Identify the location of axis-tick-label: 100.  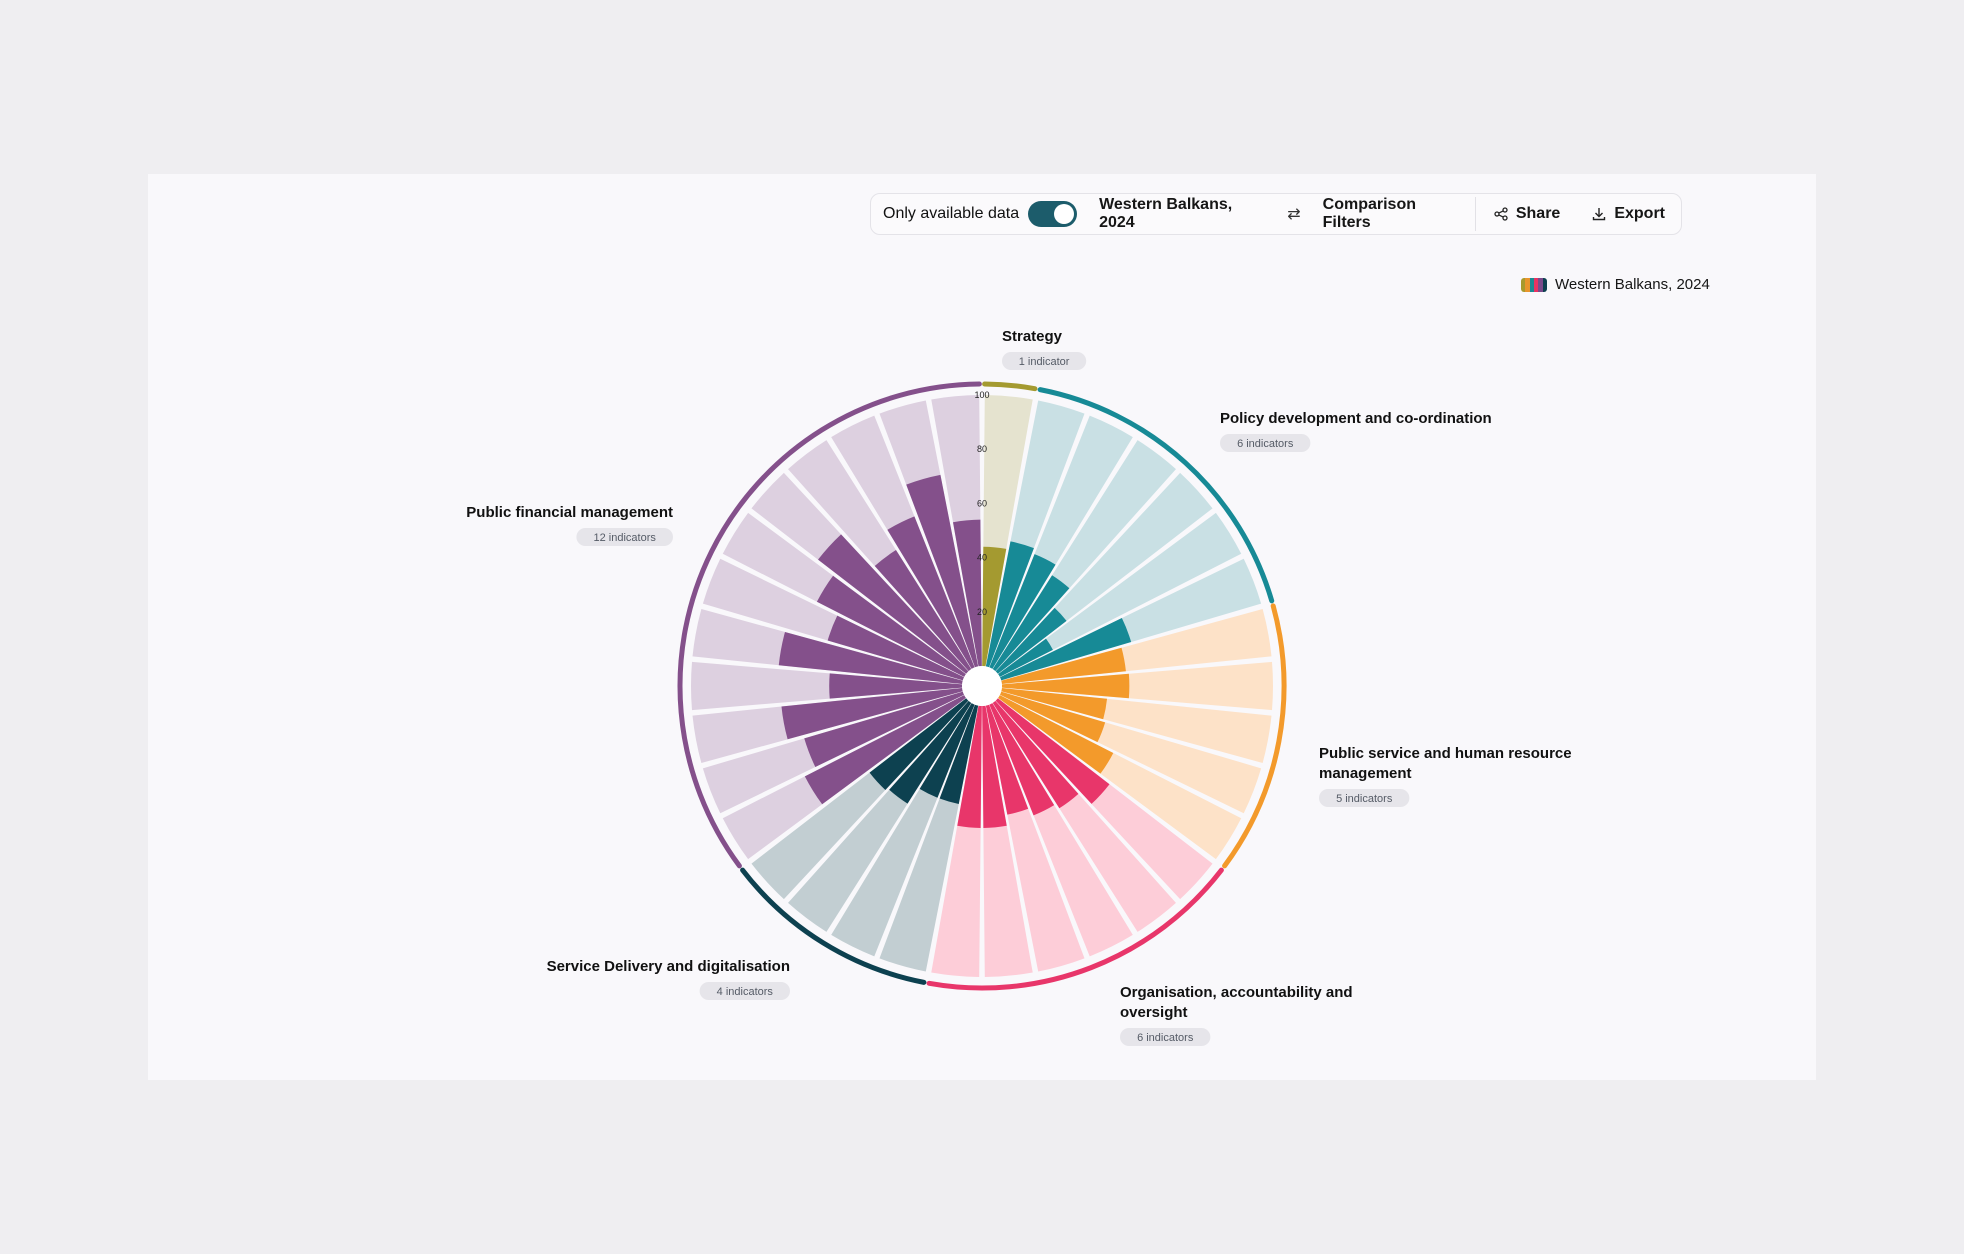
(981, 395).